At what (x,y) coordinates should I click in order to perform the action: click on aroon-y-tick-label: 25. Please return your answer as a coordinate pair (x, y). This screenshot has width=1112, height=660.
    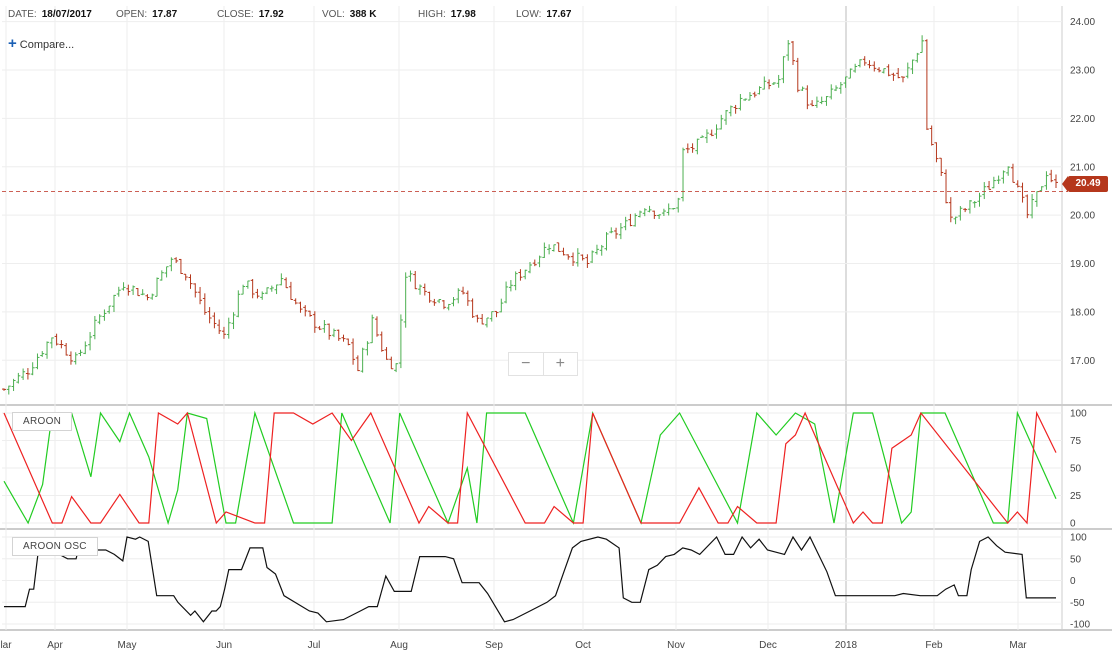
    Looking at the image, I should click on (1076, 496).